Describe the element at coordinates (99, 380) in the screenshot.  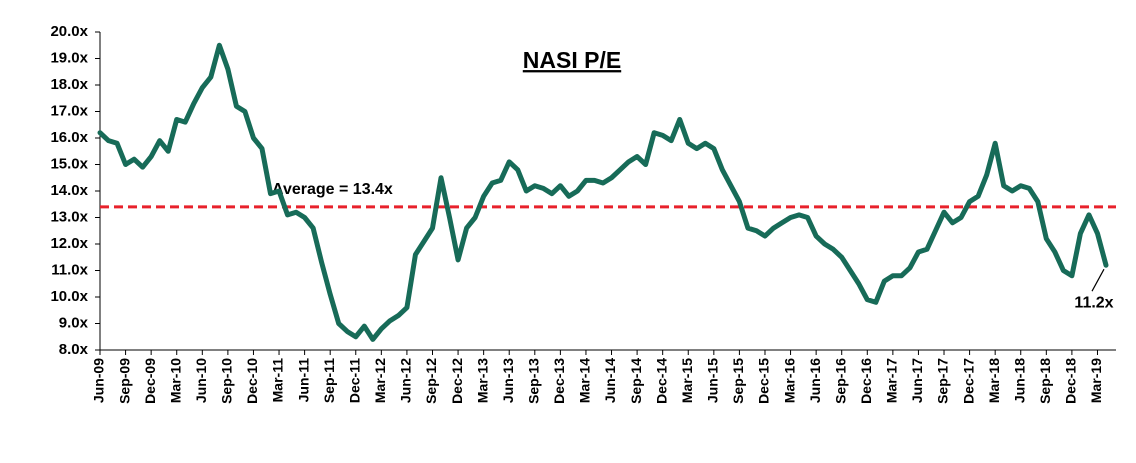
I see `x-tick-label: Jun-09` at that location.